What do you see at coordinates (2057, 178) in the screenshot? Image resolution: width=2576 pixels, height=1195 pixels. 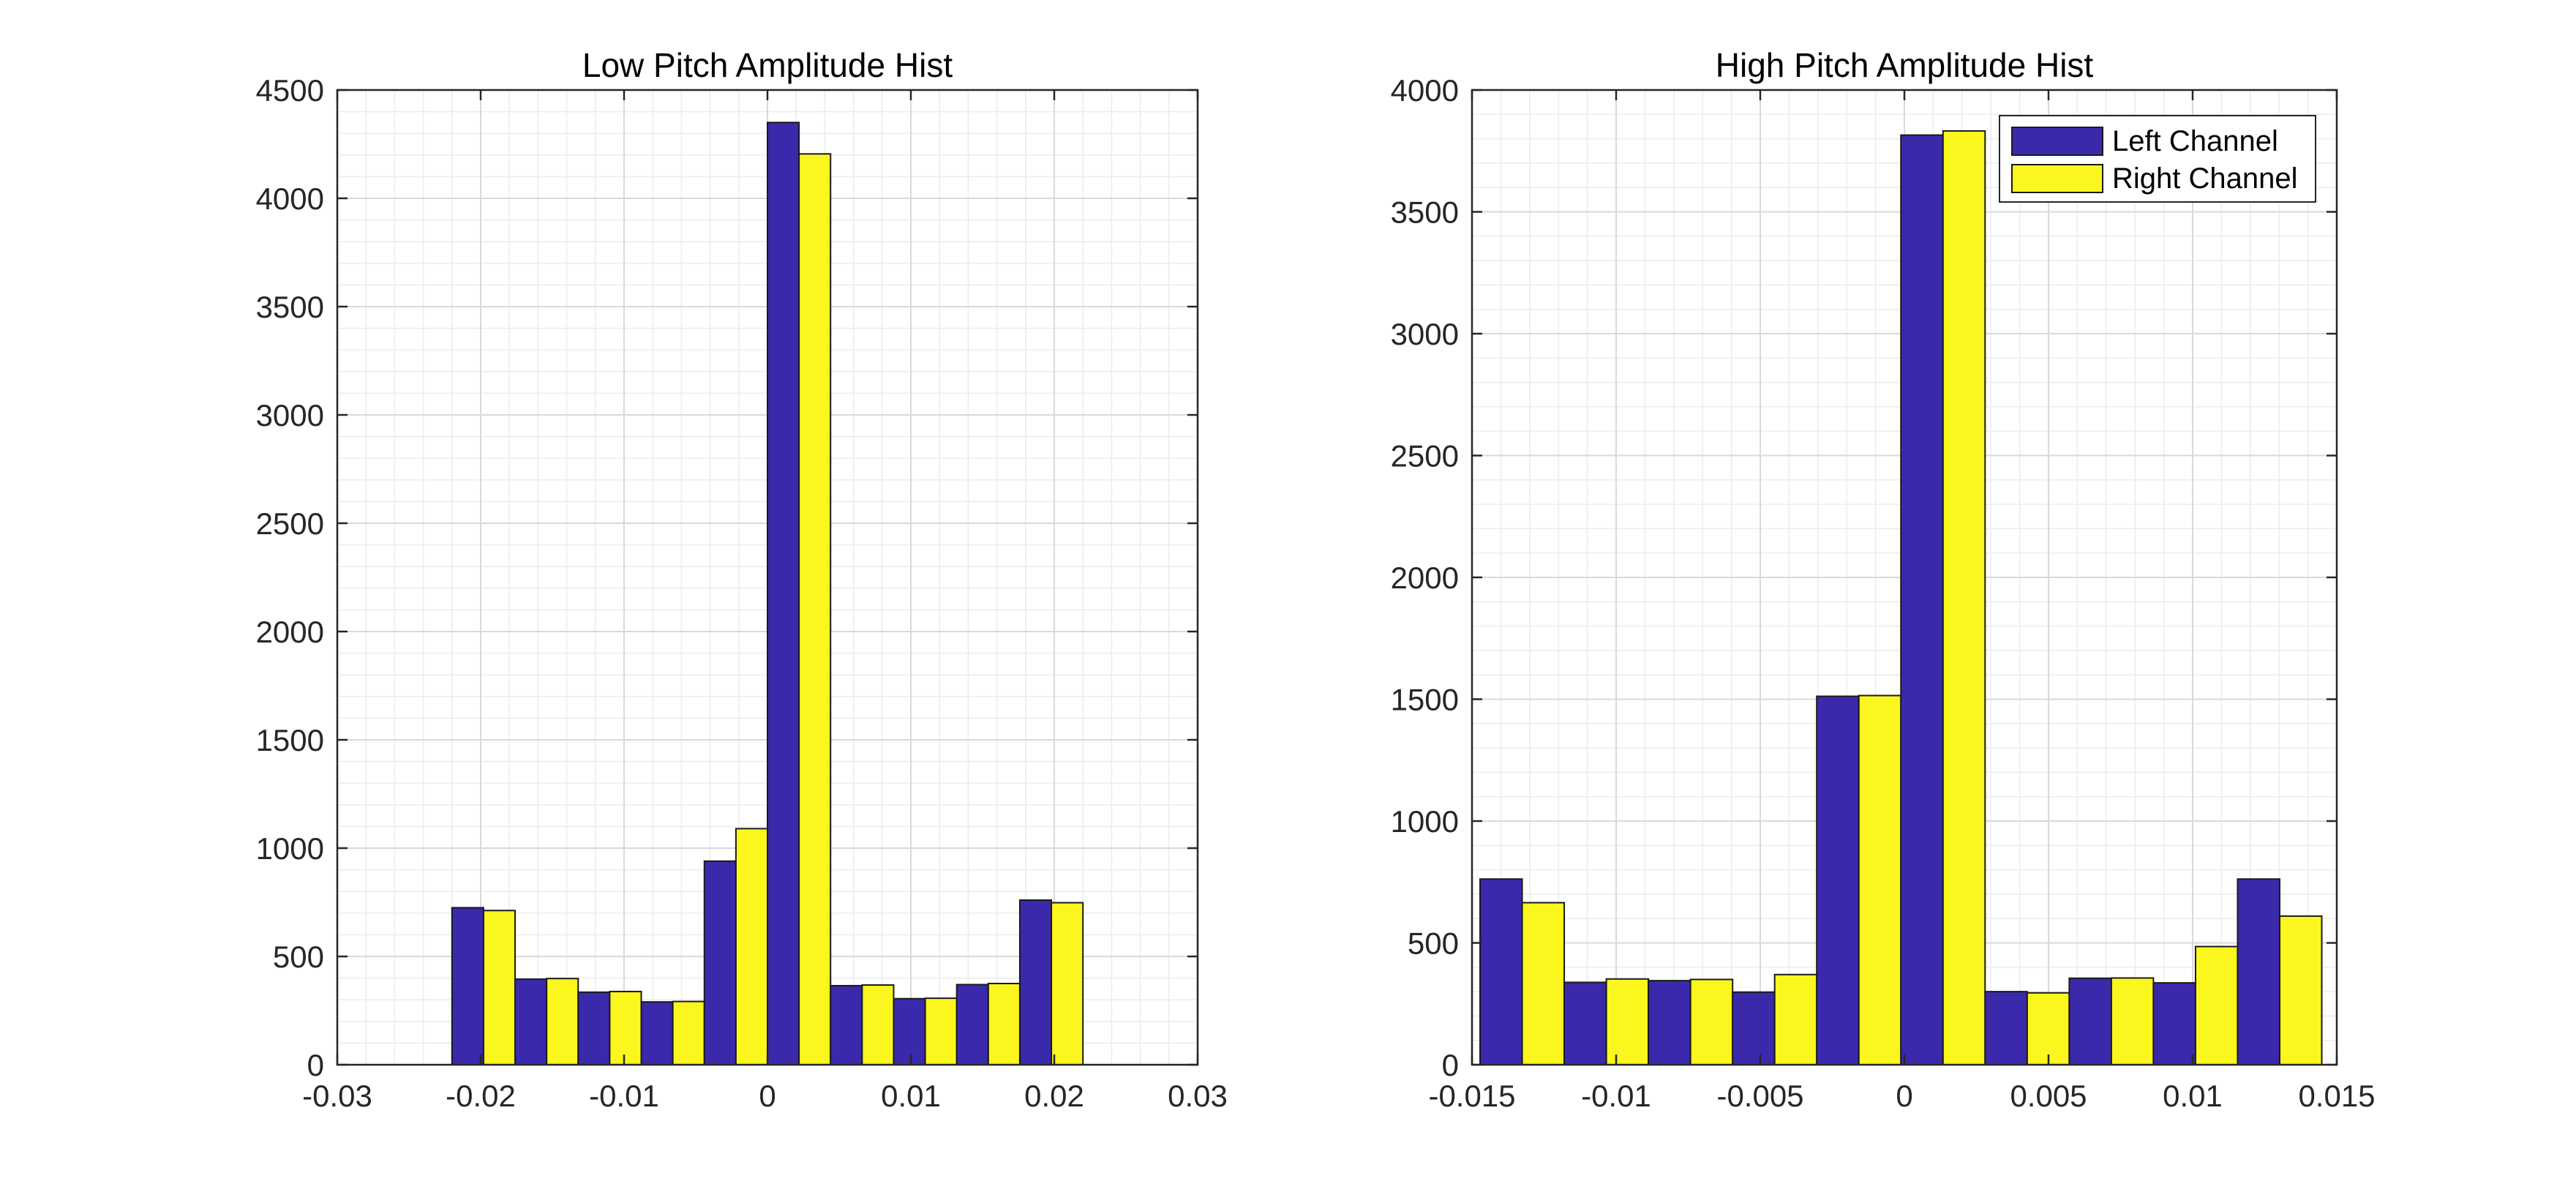 I see `legend-swatch-right-channel` at bounding box center [2057, 178].